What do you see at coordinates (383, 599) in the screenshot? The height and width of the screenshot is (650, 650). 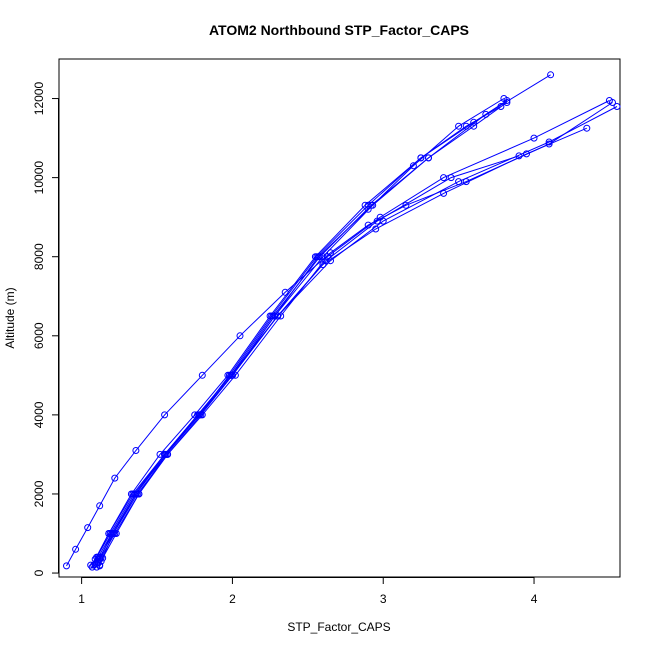 I see `x-tick-label: 3` at bounding box center [383, 599].